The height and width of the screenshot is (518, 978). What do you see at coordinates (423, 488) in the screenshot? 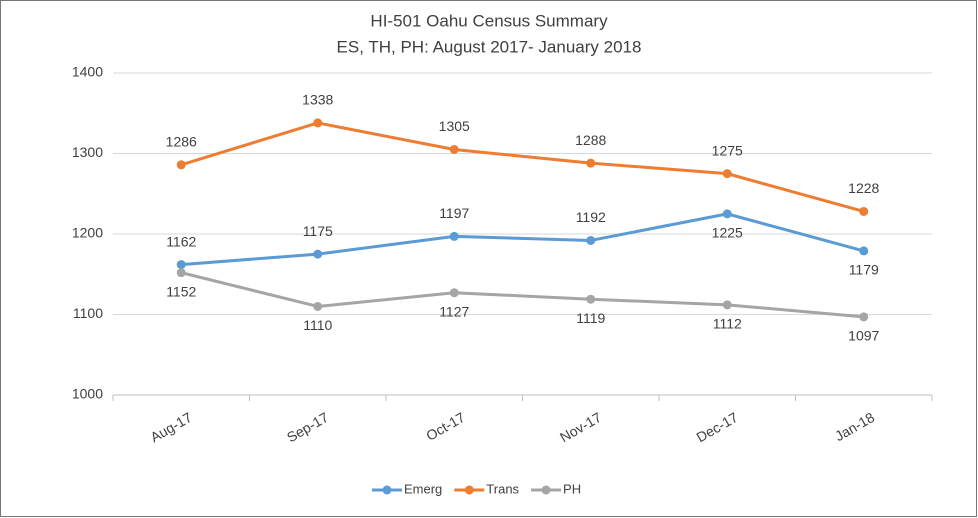
I see `legend-label: Emerg` at bounding box center [423, 488].